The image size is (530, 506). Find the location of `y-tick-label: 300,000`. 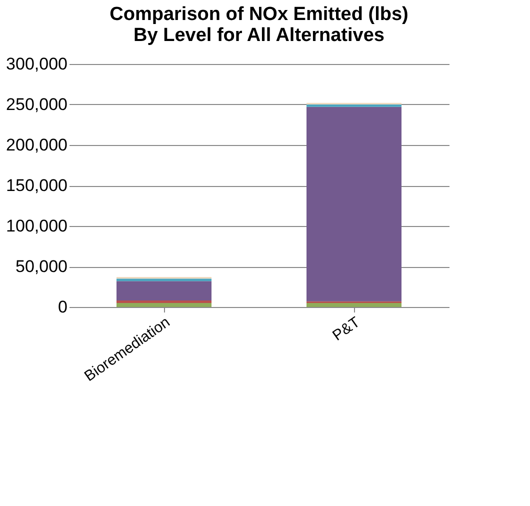

y-tick-label: 300,000 is located at coordinates (37, 64).